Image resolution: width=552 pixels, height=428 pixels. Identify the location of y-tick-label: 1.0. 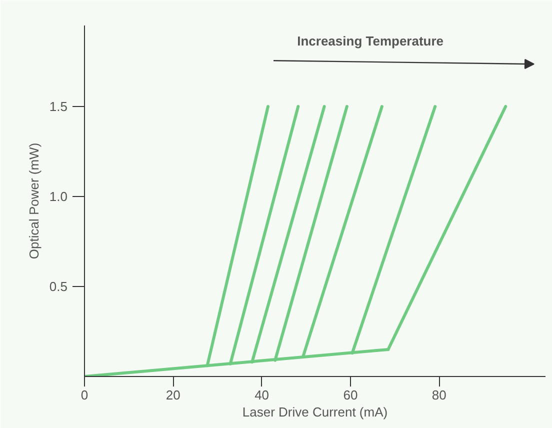
(58, 196).